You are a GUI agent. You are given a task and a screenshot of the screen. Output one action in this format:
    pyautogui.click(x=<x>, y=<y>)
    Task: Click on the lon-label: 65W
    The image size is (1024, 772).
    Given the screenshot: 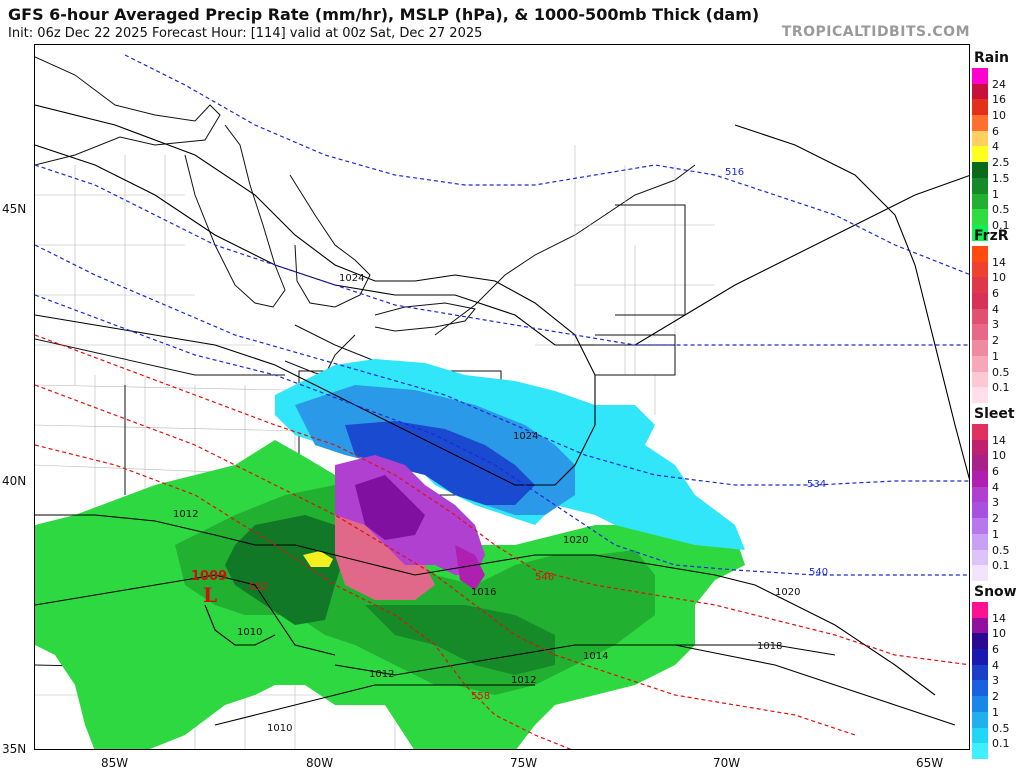 What is the action you would take?
    pyautogui.click(x=930, y=763)
    